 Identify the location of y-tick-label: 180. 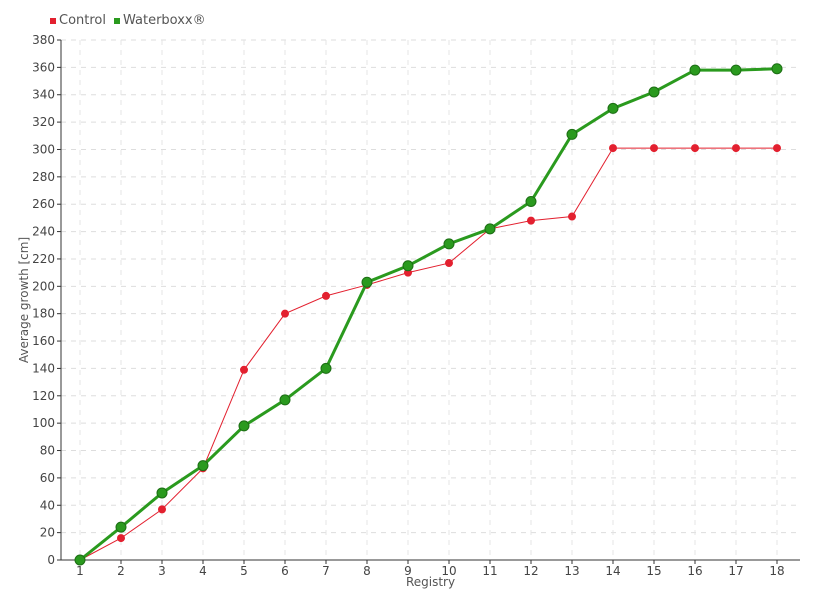
(43, 314).